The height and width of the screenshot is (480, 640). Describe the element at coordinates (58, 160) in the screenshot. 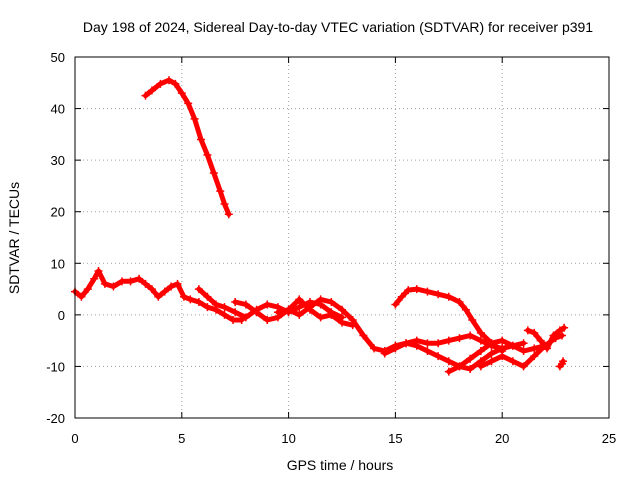

I see `y-tick-label: 30` at that location.